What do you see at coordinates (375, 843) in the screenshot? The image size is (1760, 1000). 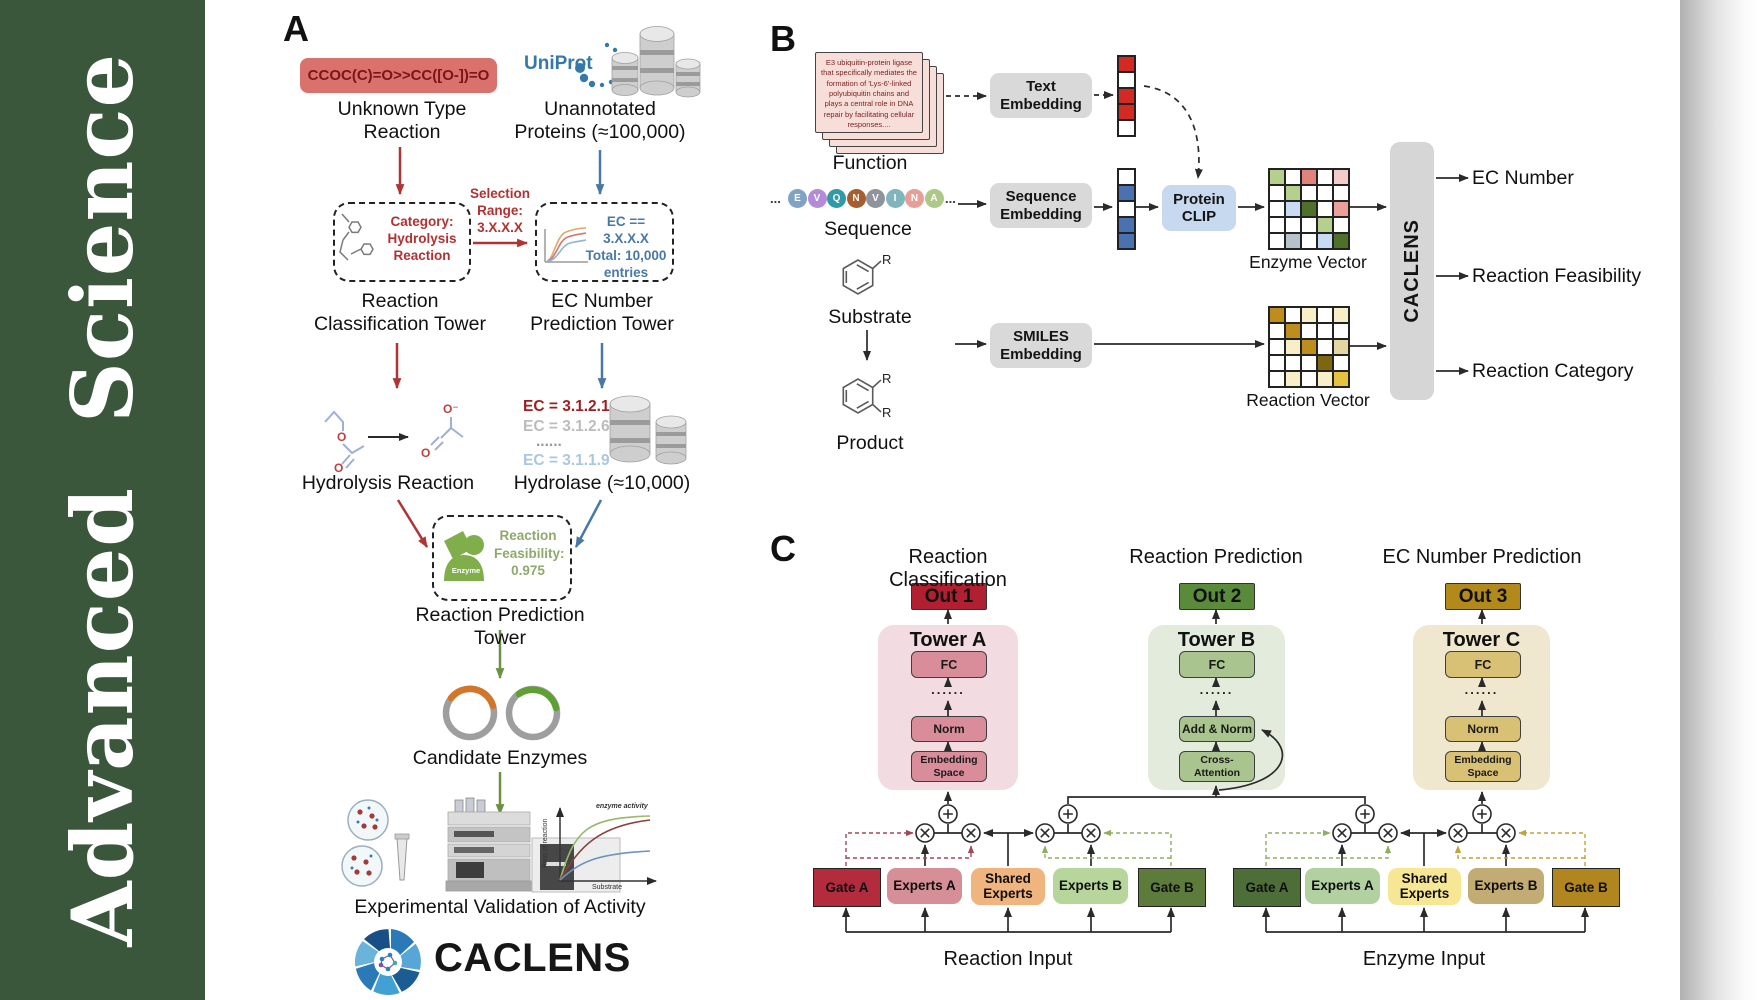 I see `petri-dish-icons` at bounding box center [375, 843].